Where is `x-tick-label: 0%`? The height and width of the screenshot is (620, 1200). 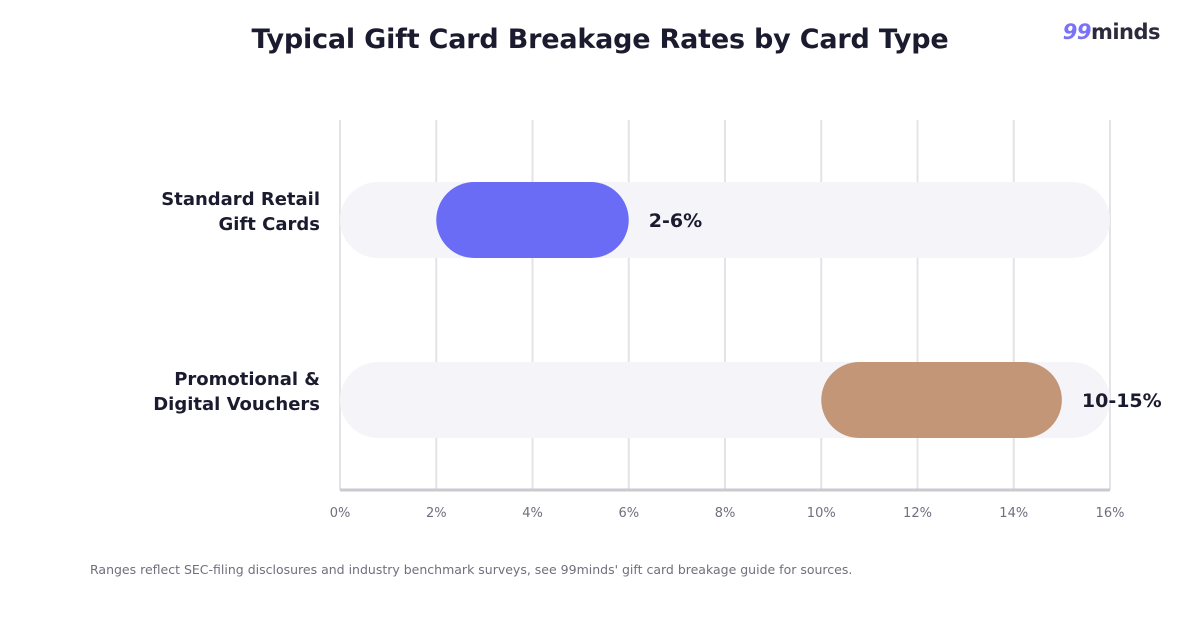
x-tick-label: 0% is located at coordinates (340, 513).